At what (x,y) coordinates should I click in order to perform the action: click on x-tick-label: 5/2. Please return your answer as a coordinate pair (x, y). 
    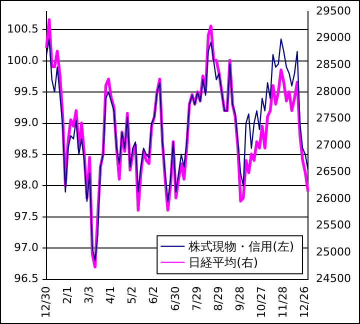
    Looking at the image, I should click on (132, 295).